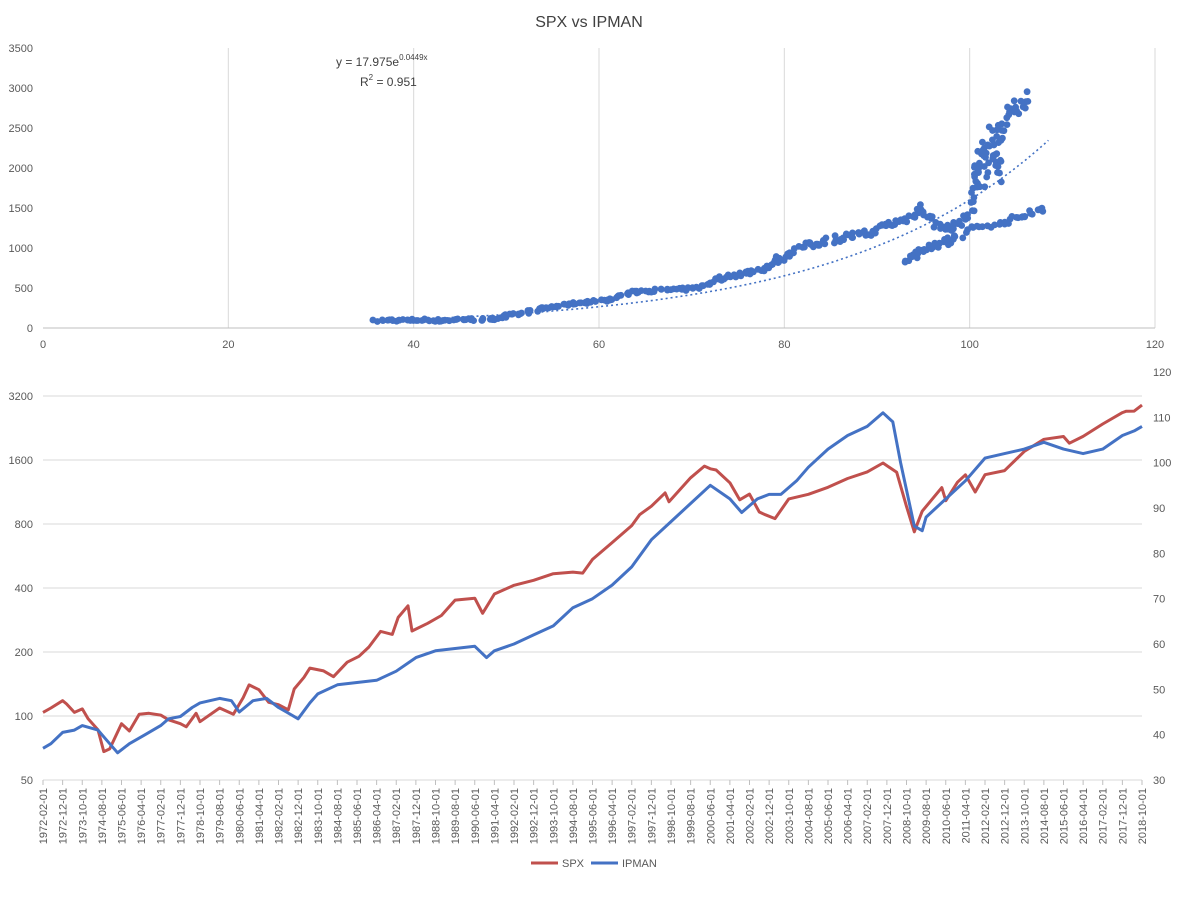 The image size is (1201, 901). Describe the element at coordinates (1155, 345) in the screenshot. I see `scatter-x-tick: 120` at that location.